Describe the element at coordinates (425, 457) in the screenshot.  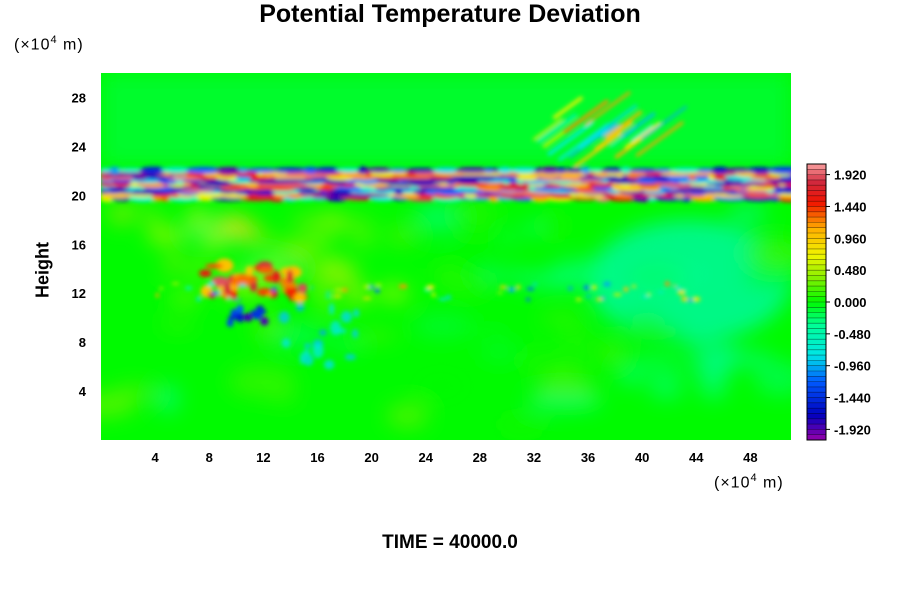
I see `x-tick: 24` at that location.